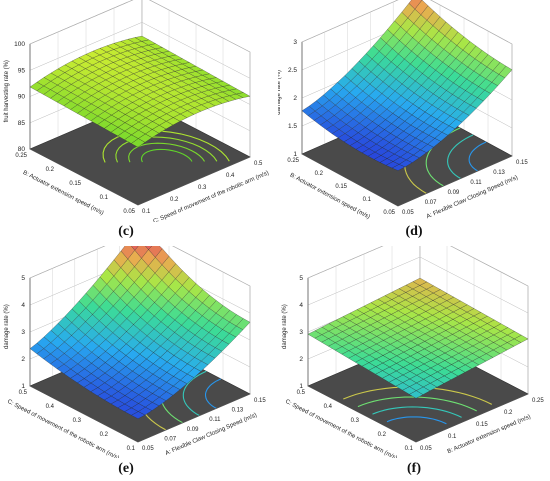 The width and height of the screenshot is (550, 481). What do you see at coordinates (126, 231) in the screenshot?
I see `caption-c: (c)` at bounding box center [126, 231].